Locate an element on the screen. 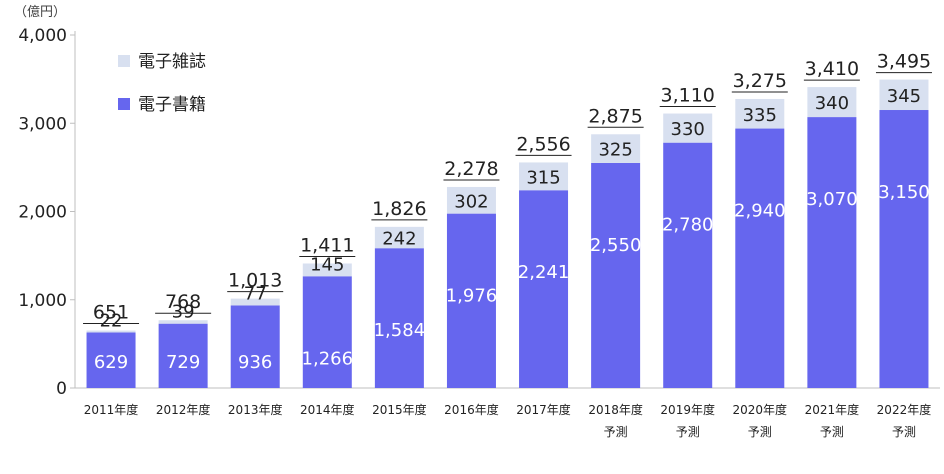 Image resolution: width=944 pixels, height=474 pixels. data-label-emagazine: 330 is located at coordinates (688, 129).